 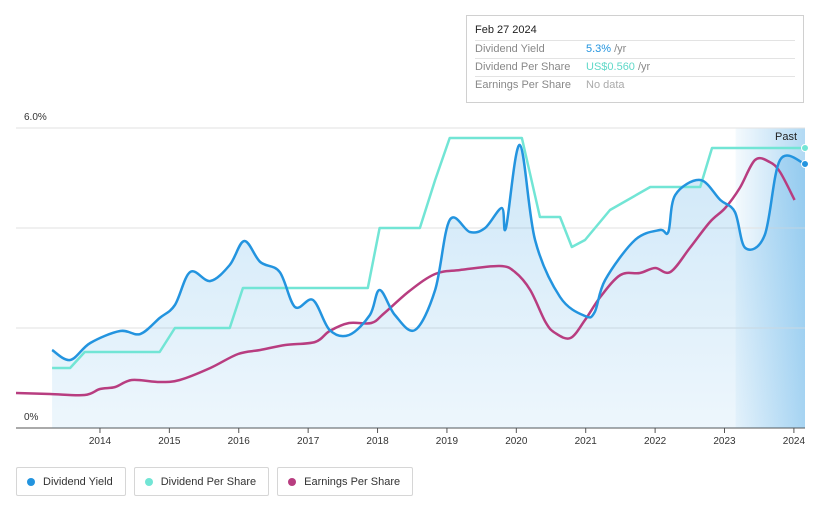 What do you see at coordinates (635, 85) in the screenshot?
I see `tooltip-row: Earnings Per Share No data` at bounding box center [635, 85].